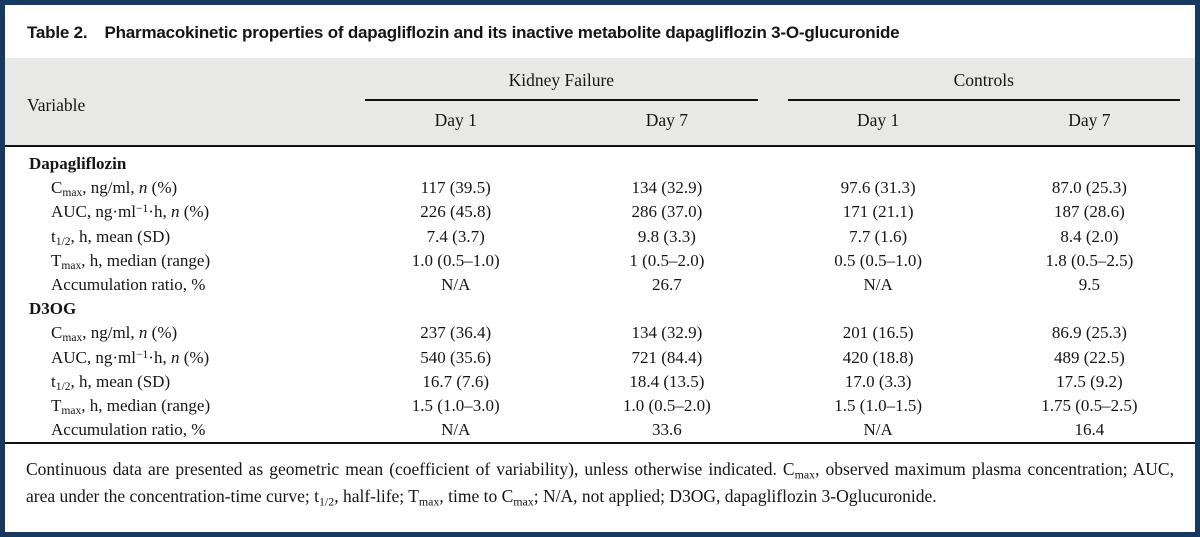 This screenshot has height=537, width=1200. Describe the element at coordinates (455, 236) in the screenshot. I see `cell-value: 7.4 (3.7)` at that location.